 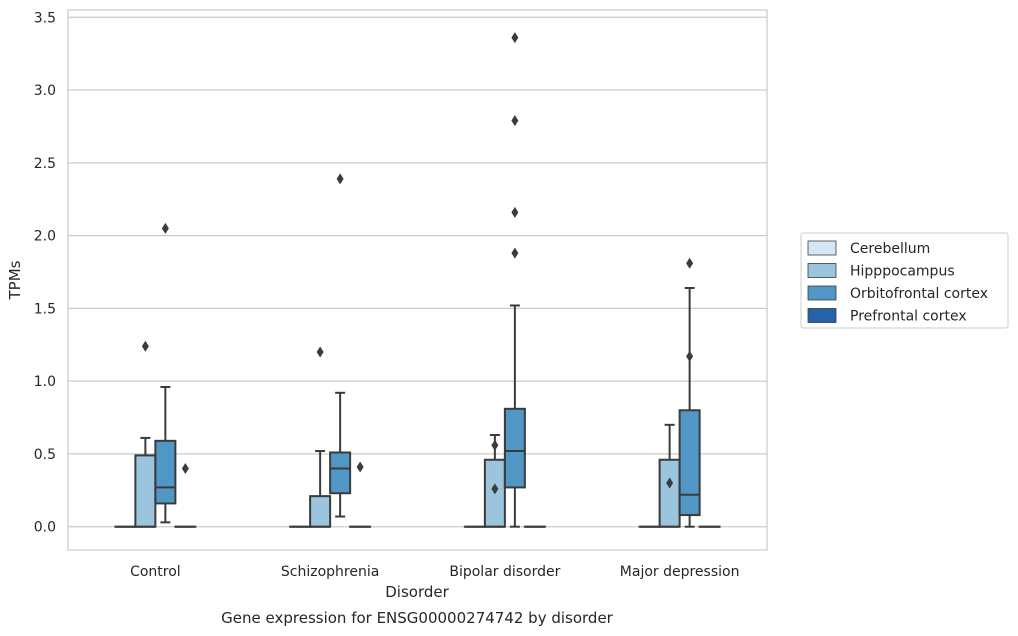 What do you see at coordinates (45, 309) in the screenshot?
I see `y-tick-label: 1.5` at bounding box center [45, 309].